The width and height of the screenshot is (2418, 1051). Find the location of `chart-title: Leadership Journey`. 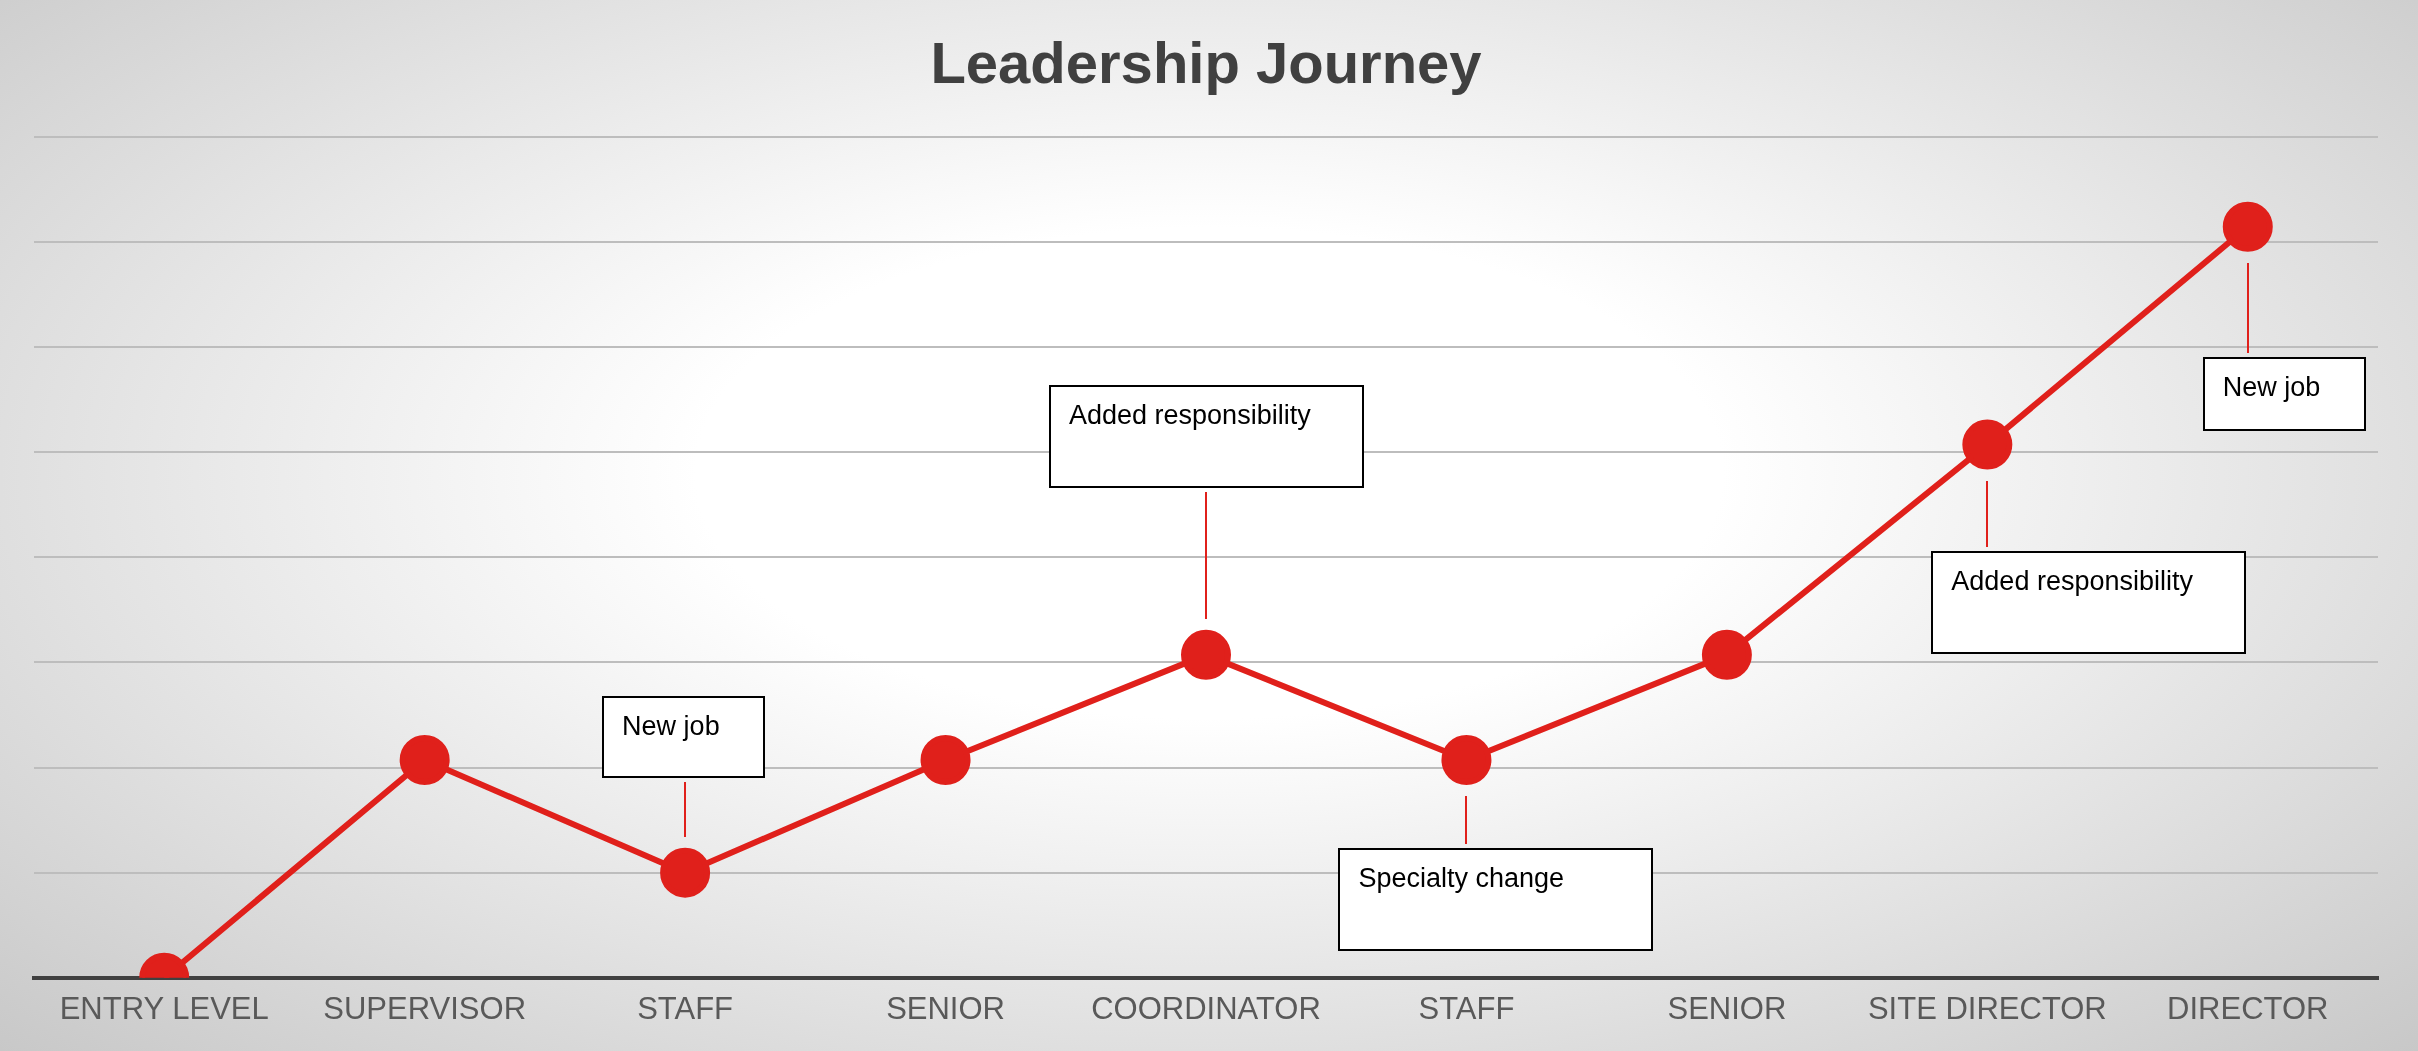

chart-title: Leadership Journey is located at coordinates (1206, 62).